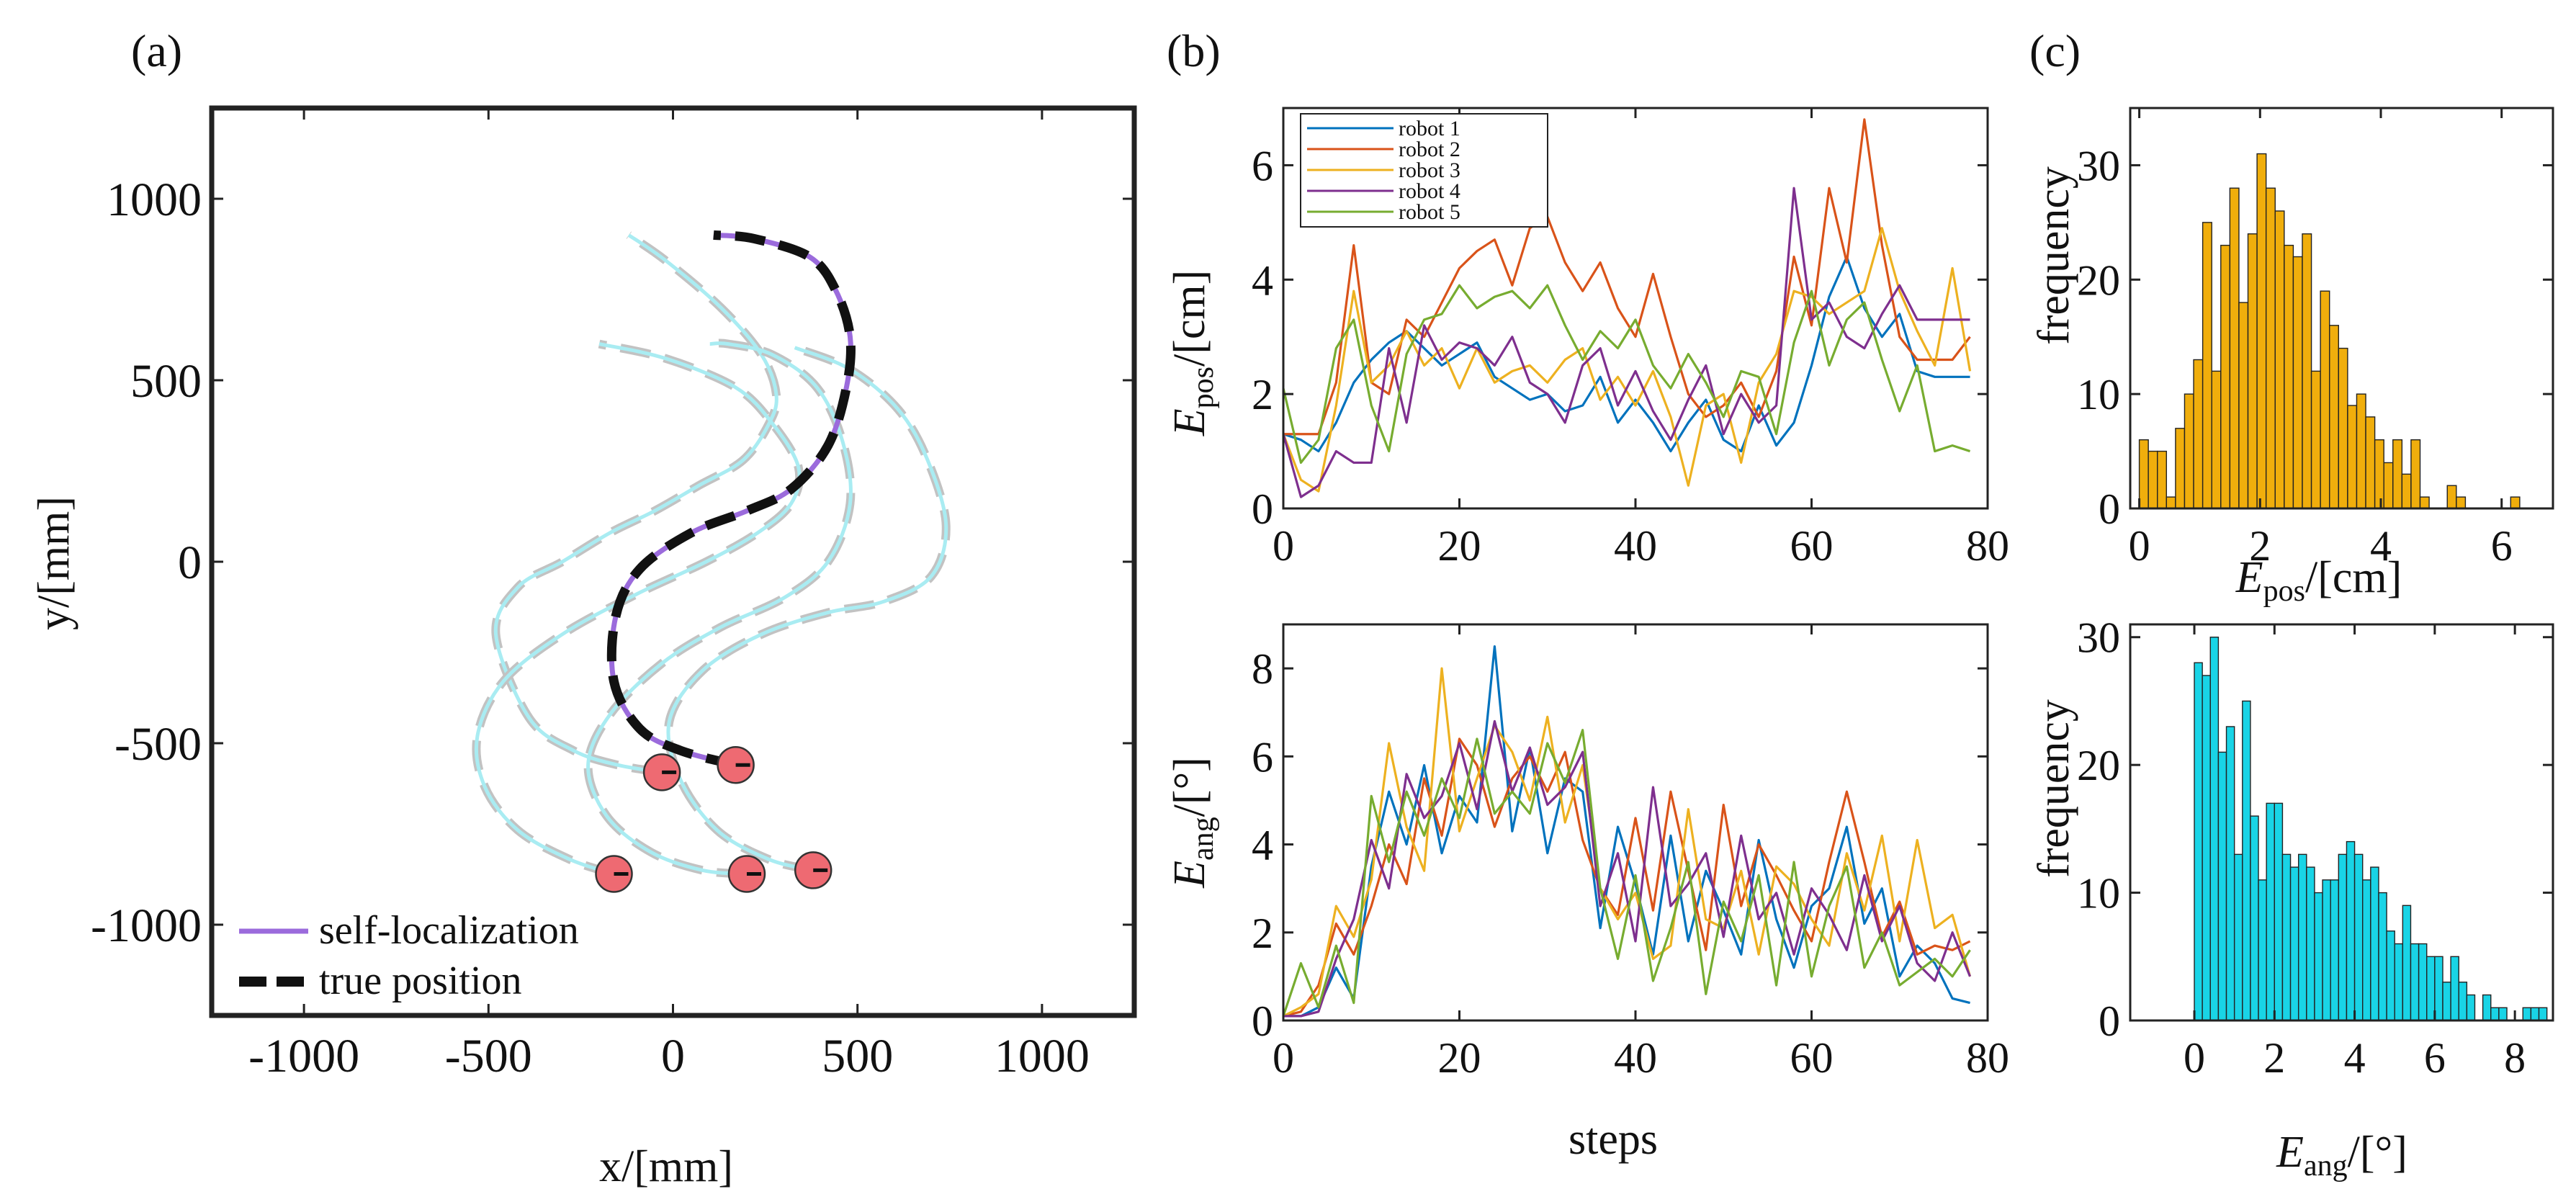  Describe the element at coordinates (420, 981) in the screenshot. I see `legend-true-label: true position` at that location.